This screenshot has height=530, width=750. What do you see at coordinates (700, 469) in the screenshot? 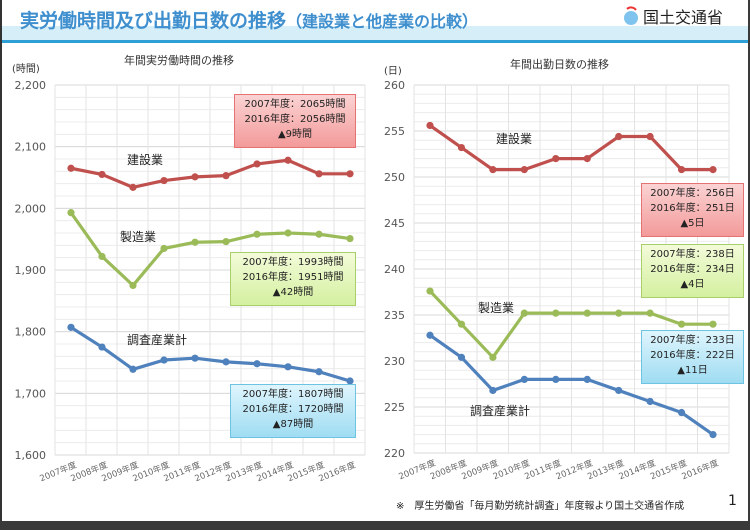
I see `x-tick-label: 2016年度` at bounding box center [700, 469].